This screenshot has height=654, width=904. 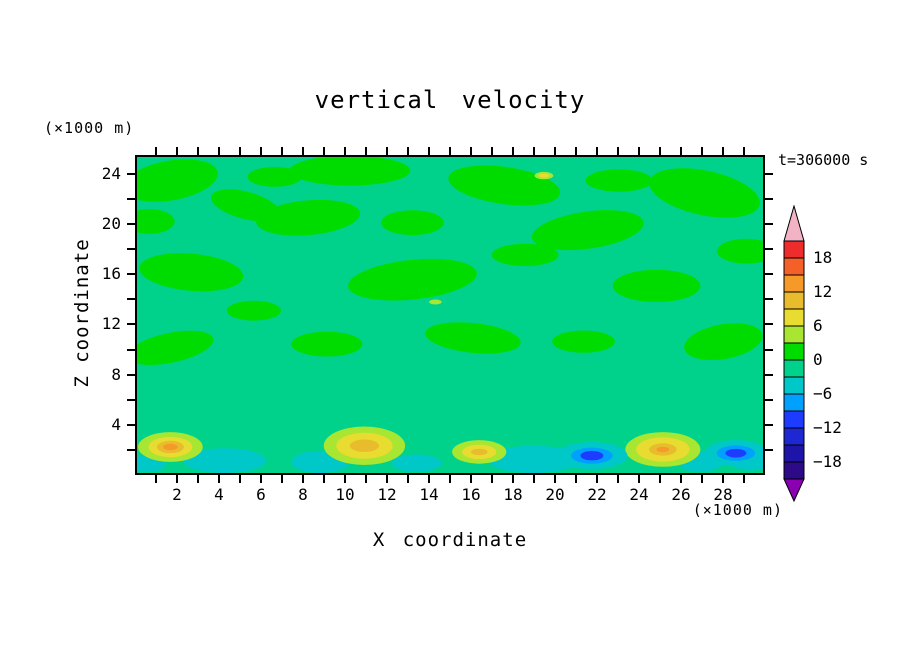 I want to click on x-tick-label: 8, so click(x=303, y=494).